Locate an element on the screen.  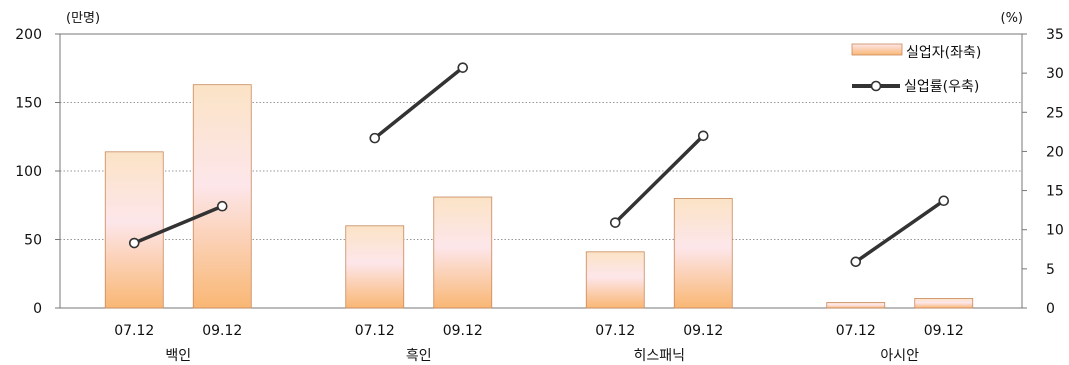
legend-marker-icon is located at coordinates (876, 86).